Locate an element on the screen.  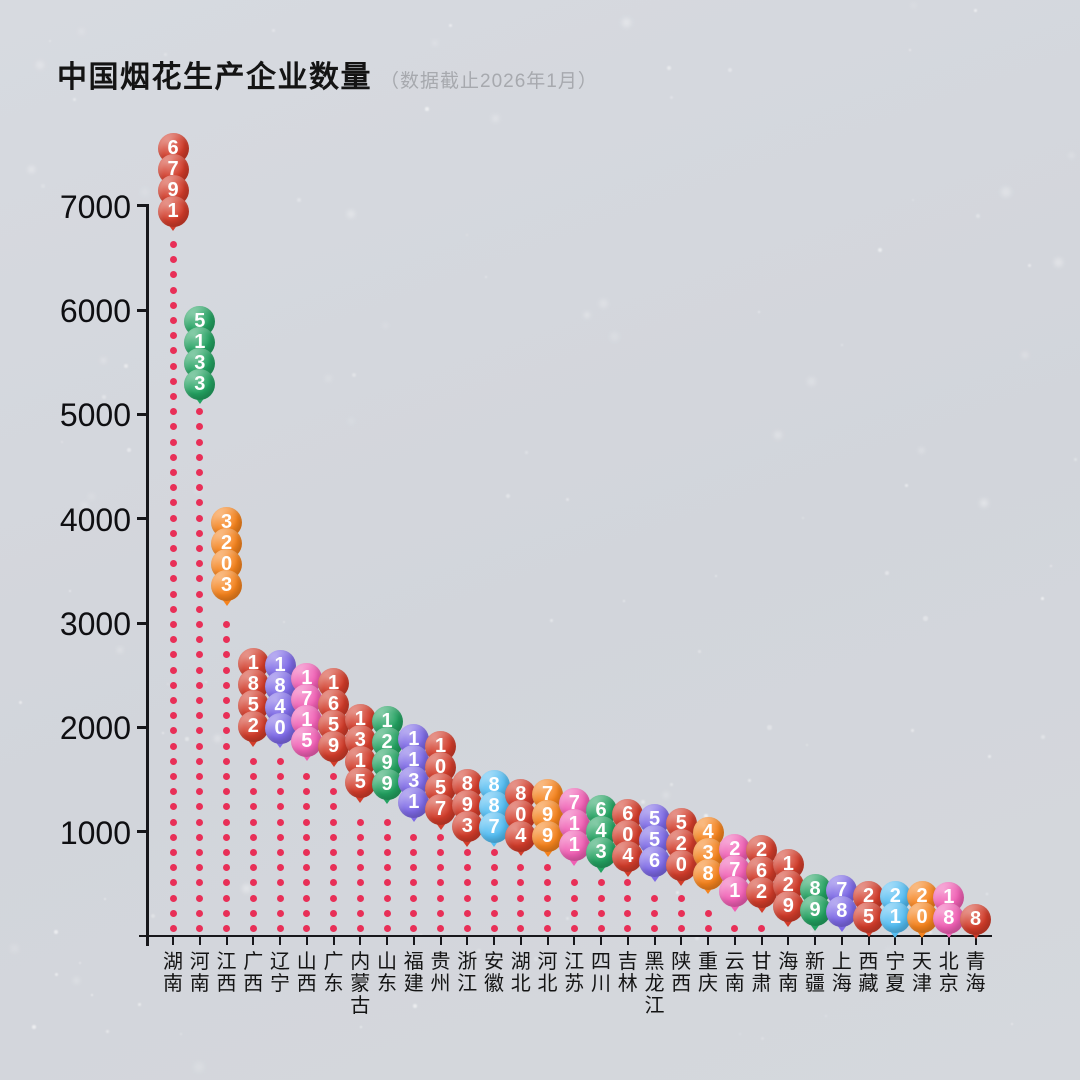
y-tick-label: 1000 is located at coordinates (95, 832).